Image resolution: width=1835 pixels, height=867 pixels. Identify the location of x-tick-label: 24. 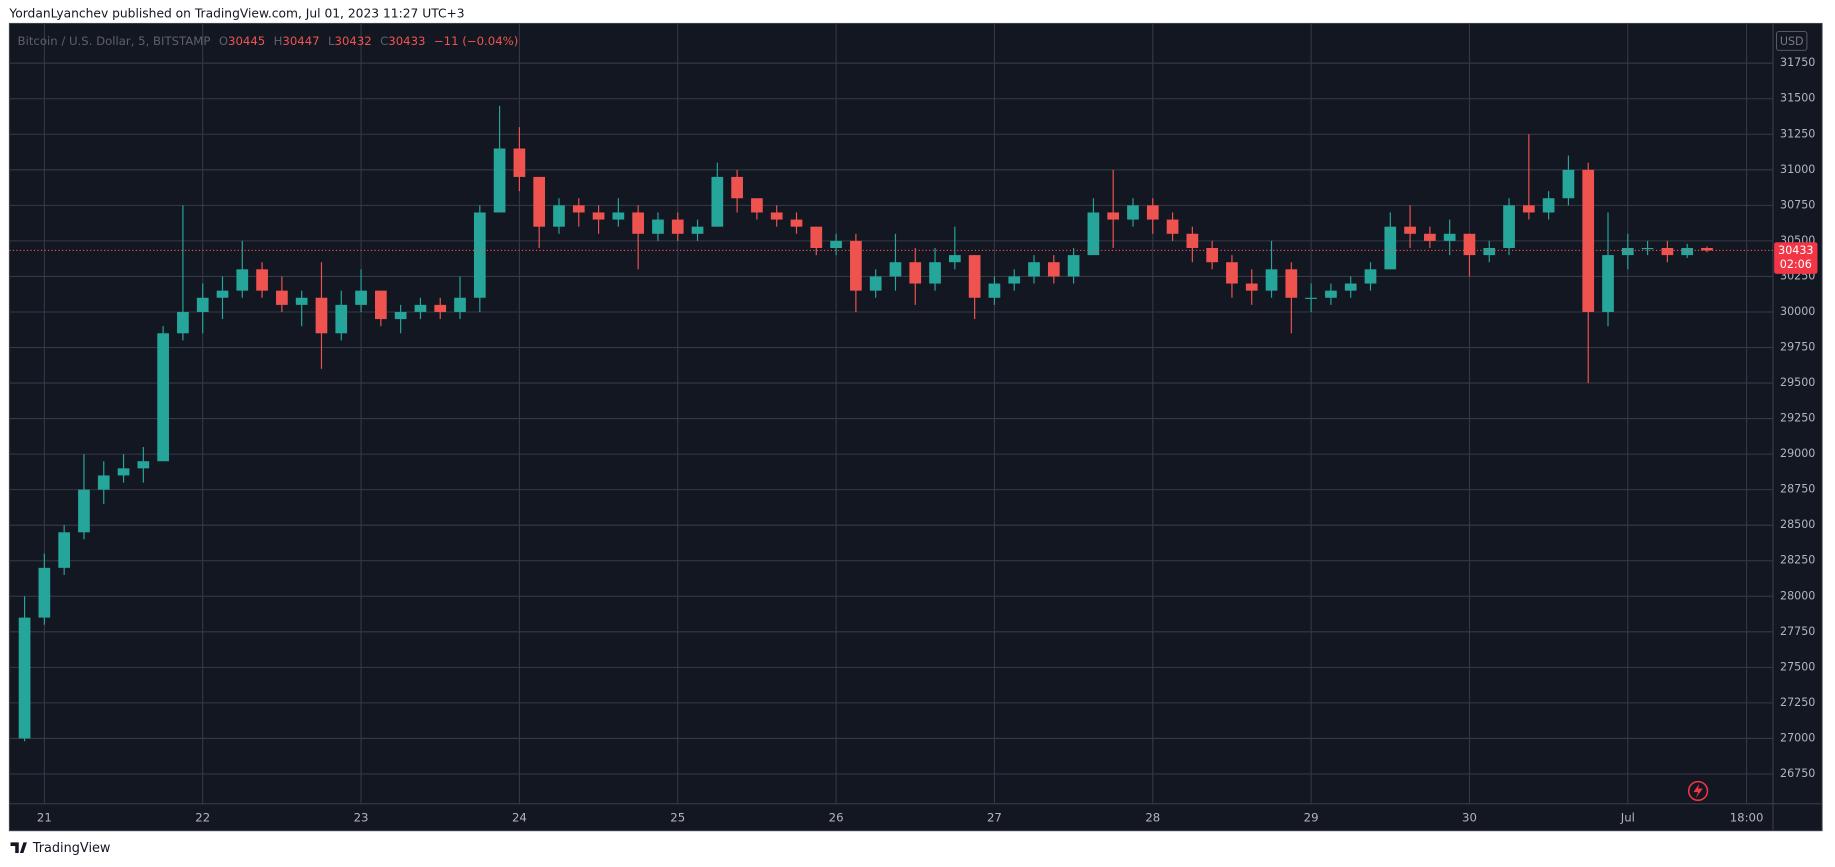
(519, 817).